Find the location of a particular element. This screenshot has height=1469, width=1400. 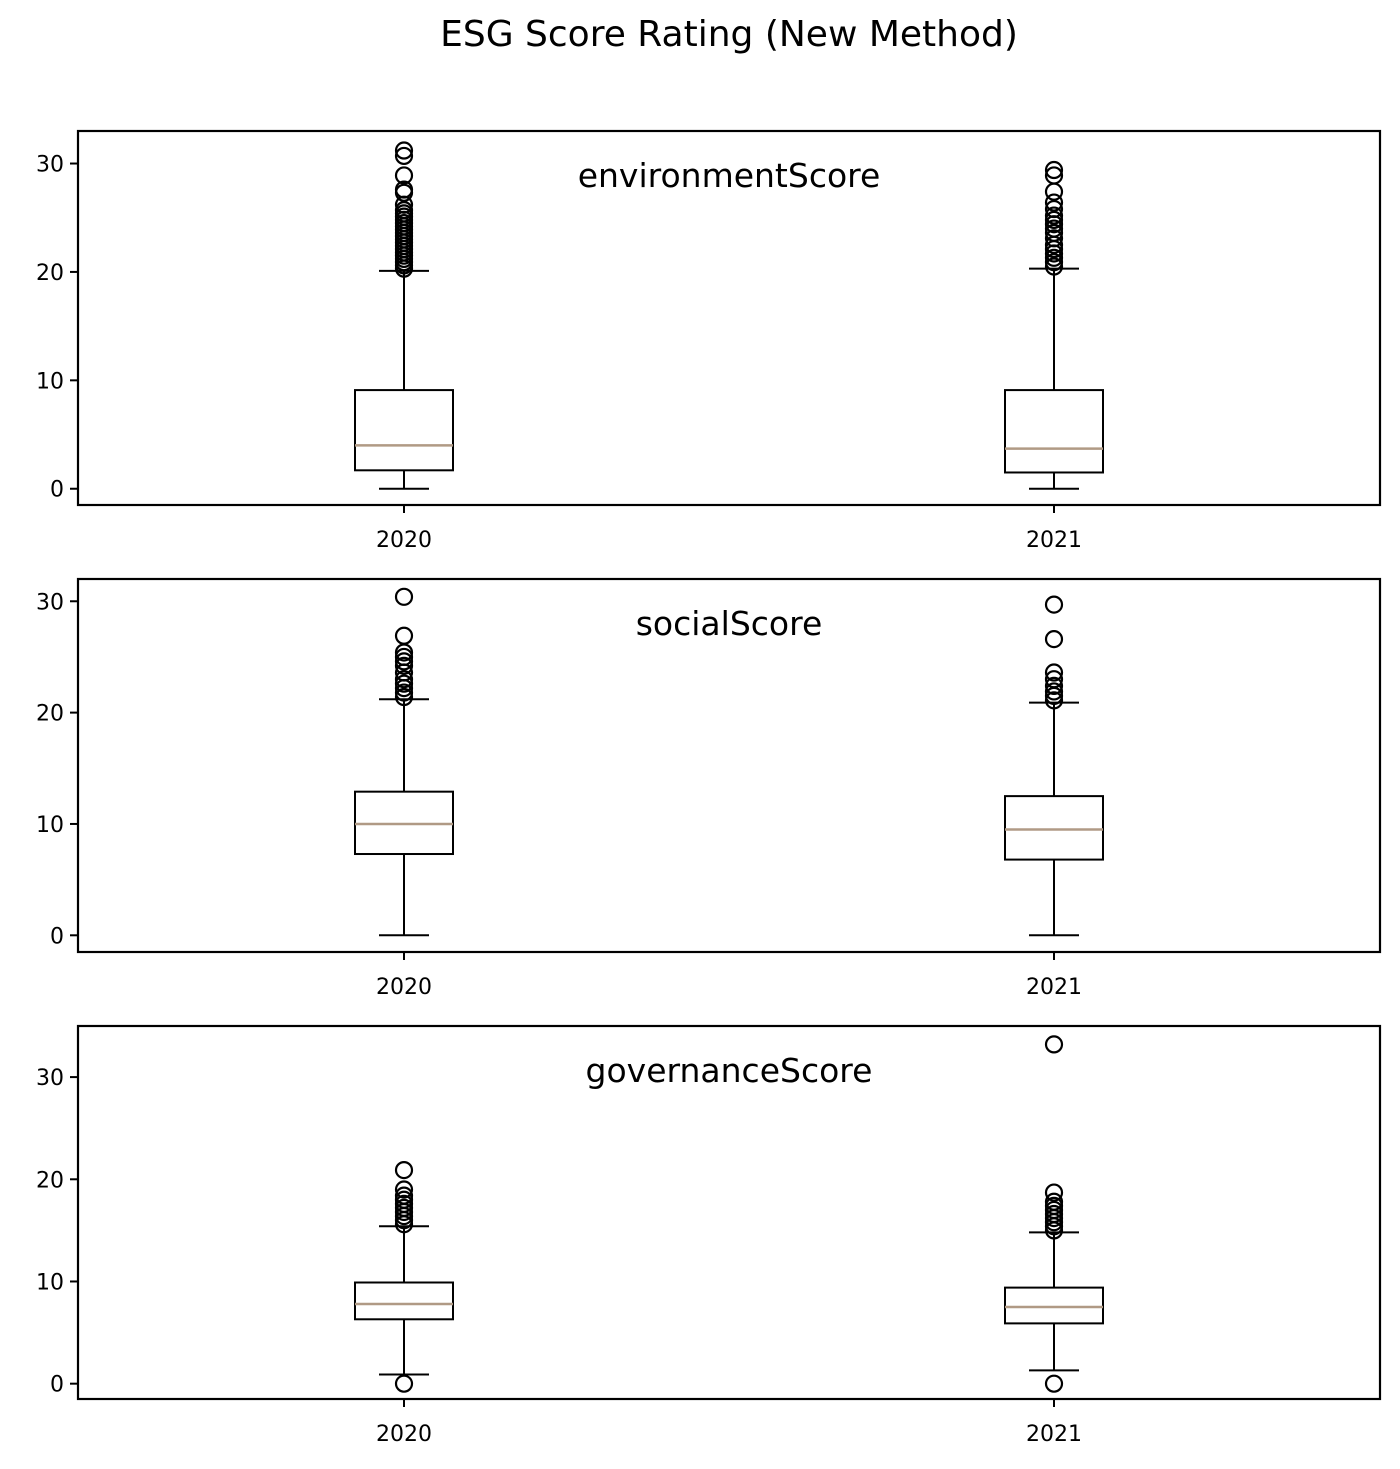

figure-title: ESG Score Rating (New Method) is located at coordinates (729, 34).